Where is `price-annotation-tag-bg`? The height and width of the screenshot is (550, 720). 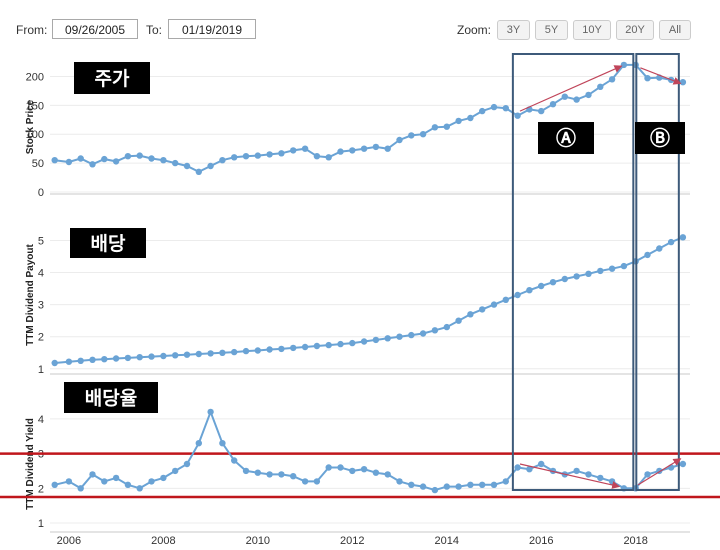 price-annotation-tag-bg is located at coordinates (112, 78).